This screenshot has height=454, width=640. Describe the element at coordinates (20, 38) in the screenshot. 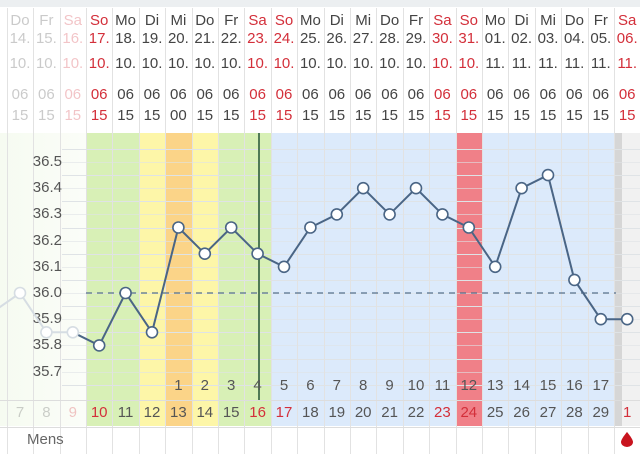

I see `header-date: 14.` at that location.